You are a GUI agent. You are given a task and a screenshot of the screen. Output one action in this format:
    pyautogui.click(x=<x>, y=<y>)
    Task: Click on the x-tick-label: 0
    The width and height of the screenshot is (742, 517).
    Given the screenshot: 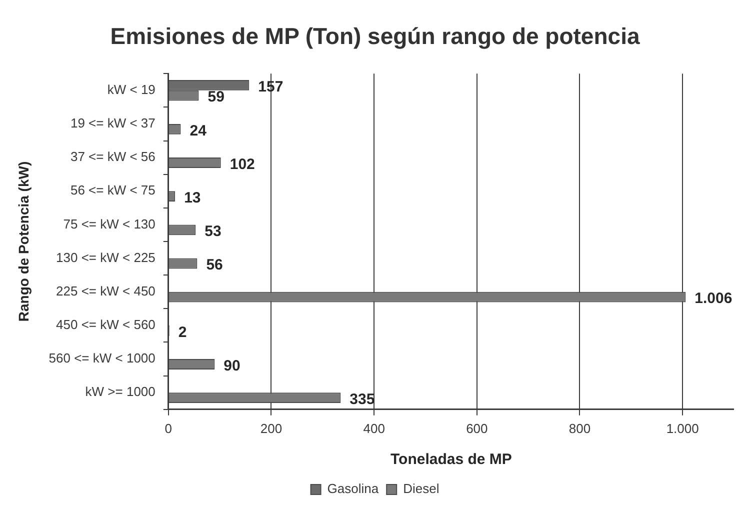 What is the action you would take?
    pyautogui.click(x=168, y=428)
    